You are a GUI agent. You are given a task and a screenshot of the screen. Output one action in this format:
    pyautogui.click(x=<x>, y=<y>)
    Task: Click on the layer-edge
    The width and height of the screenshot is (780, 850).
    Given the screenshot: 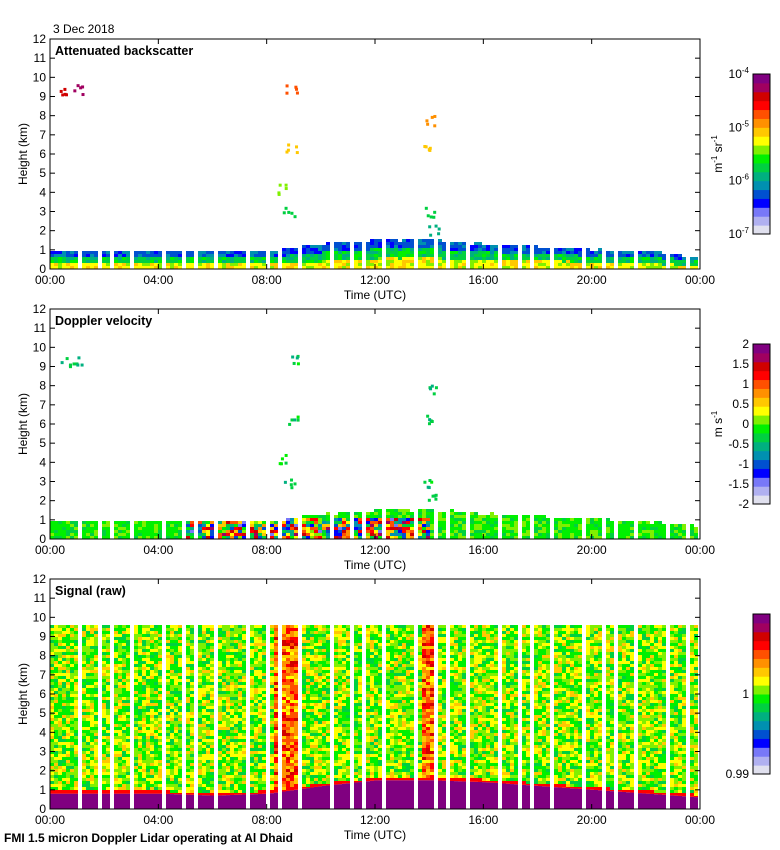 What is the action you would take?
    pyautogui.click(x=208, y=793)
    